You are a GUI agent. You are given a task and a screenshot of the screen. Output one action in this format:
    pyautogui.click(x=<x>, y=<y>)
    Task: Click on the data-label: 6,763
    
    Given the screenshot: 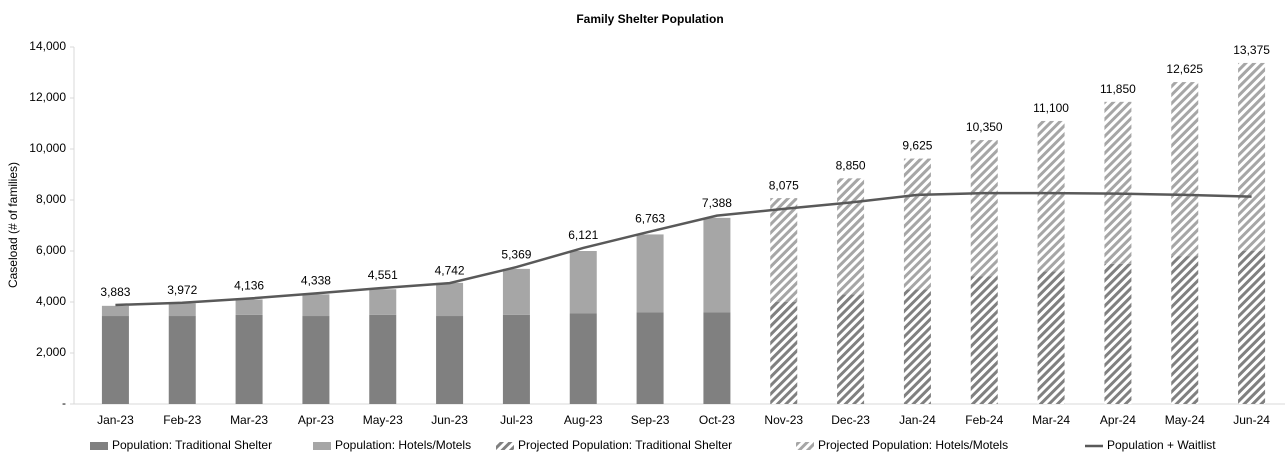 What is the action you would take?
    pyautogui.click(x=650, y=219)
    